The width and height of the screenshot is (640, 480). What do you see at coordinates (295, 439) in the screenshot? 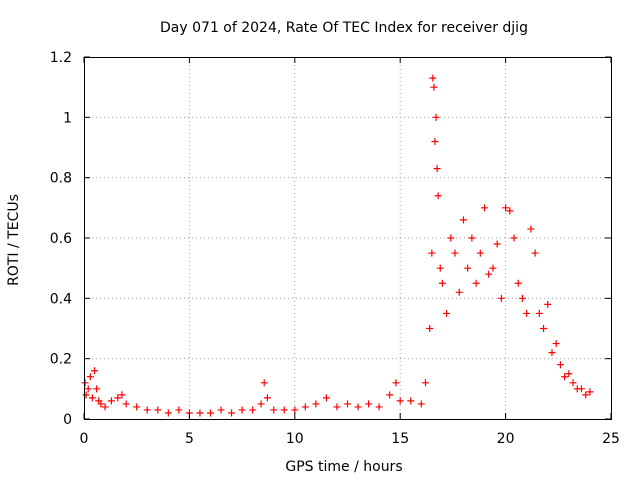
I see `x-tick-label: 10` at bounding box center [295, 439].